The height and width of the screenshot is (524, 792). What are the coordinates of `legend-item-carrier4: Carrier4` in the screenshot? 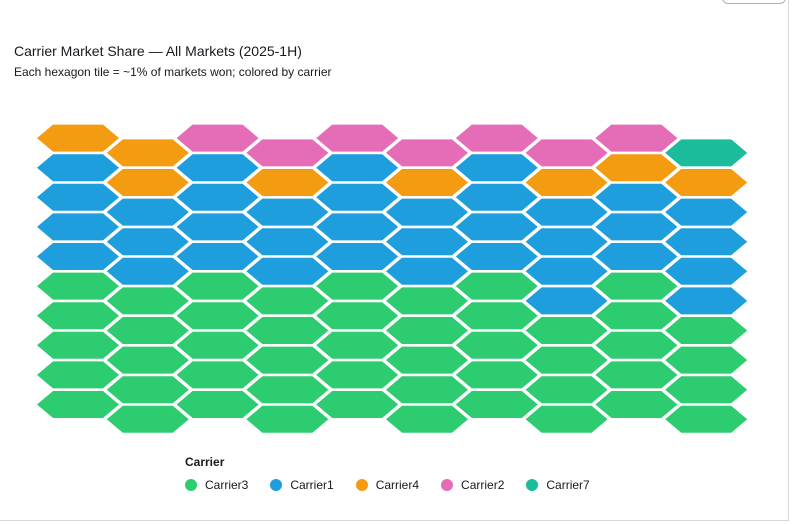 It's located at (387, 485).